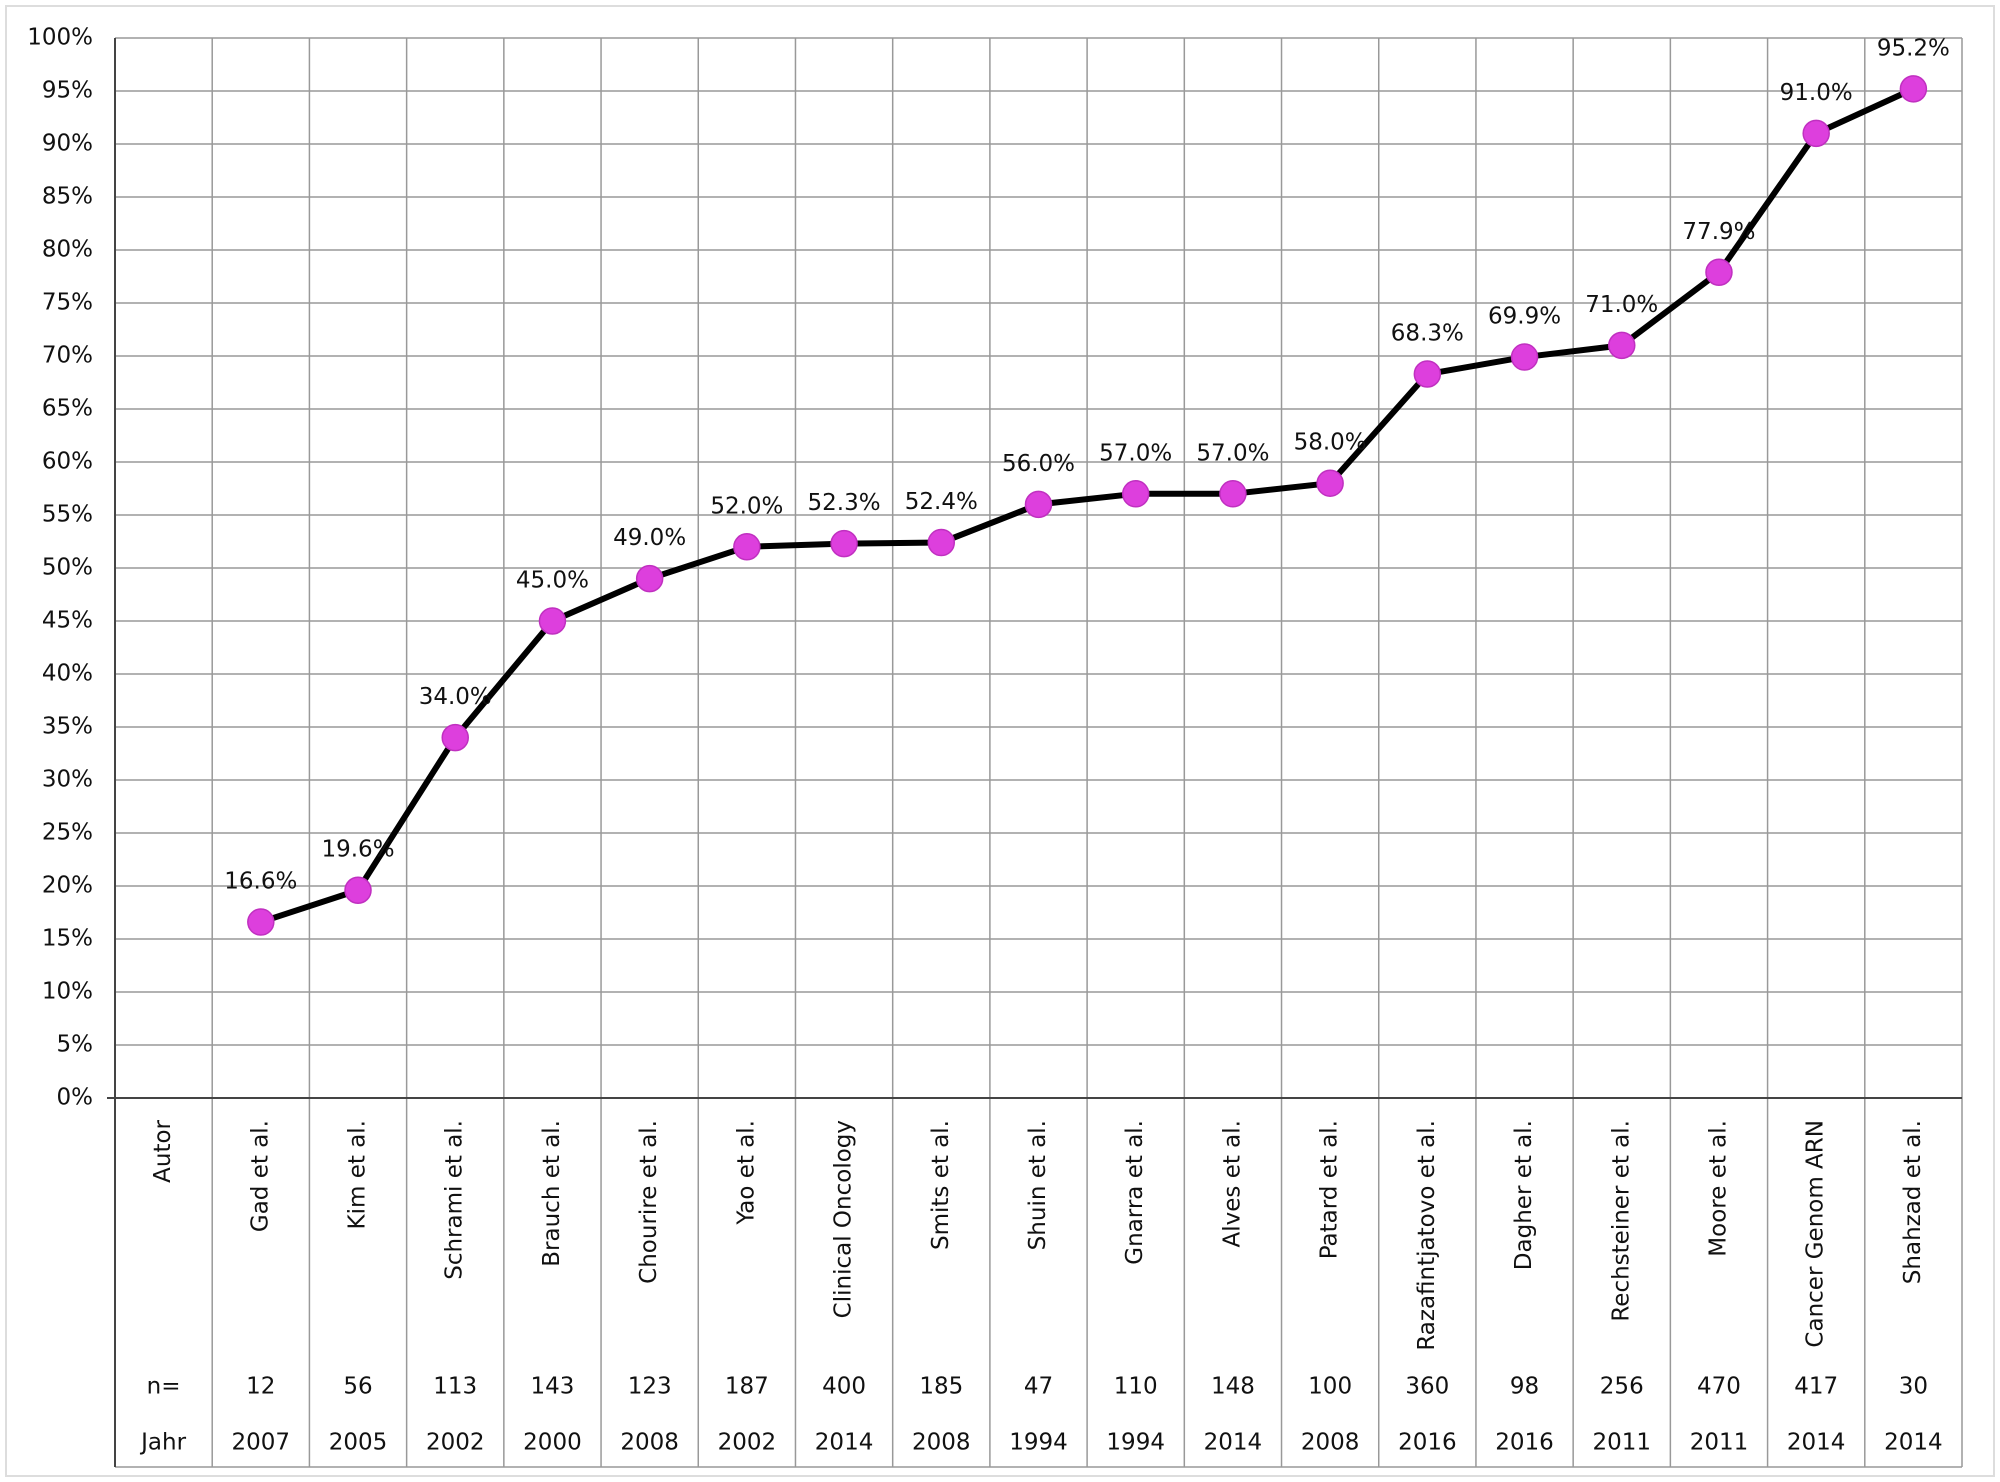 The width and height of the screenshot is (2000, 1482). Describe the element at coordinates (357, 850) in the screenshot. I see `data-label: 19.6%` at that location.